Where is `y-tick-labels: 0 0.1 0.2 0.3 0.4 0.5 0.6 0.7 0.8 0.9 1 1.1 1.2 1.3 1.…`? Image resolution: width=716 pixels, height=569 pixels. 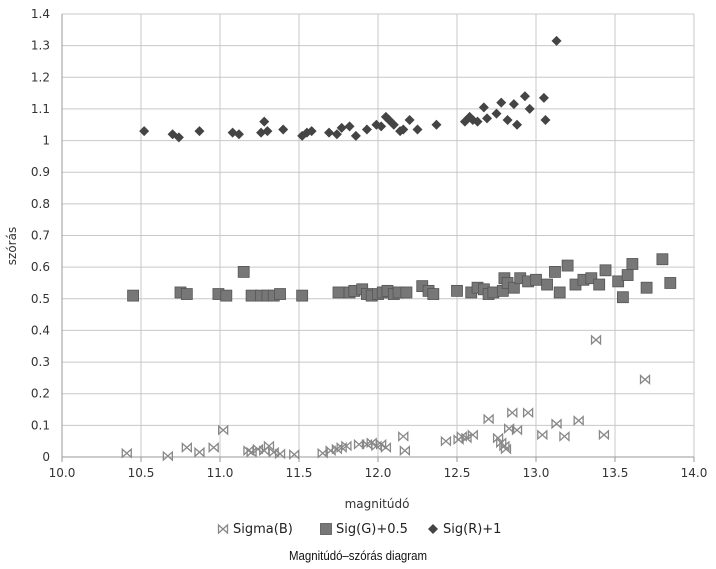 y-tick-labels: 0 0.1 0.2 0.3 0.4 0.5 0.6 0.7 0.8 0.9 1 1.1 1.2 1.3 1.… is located at coordinates (40, 235).